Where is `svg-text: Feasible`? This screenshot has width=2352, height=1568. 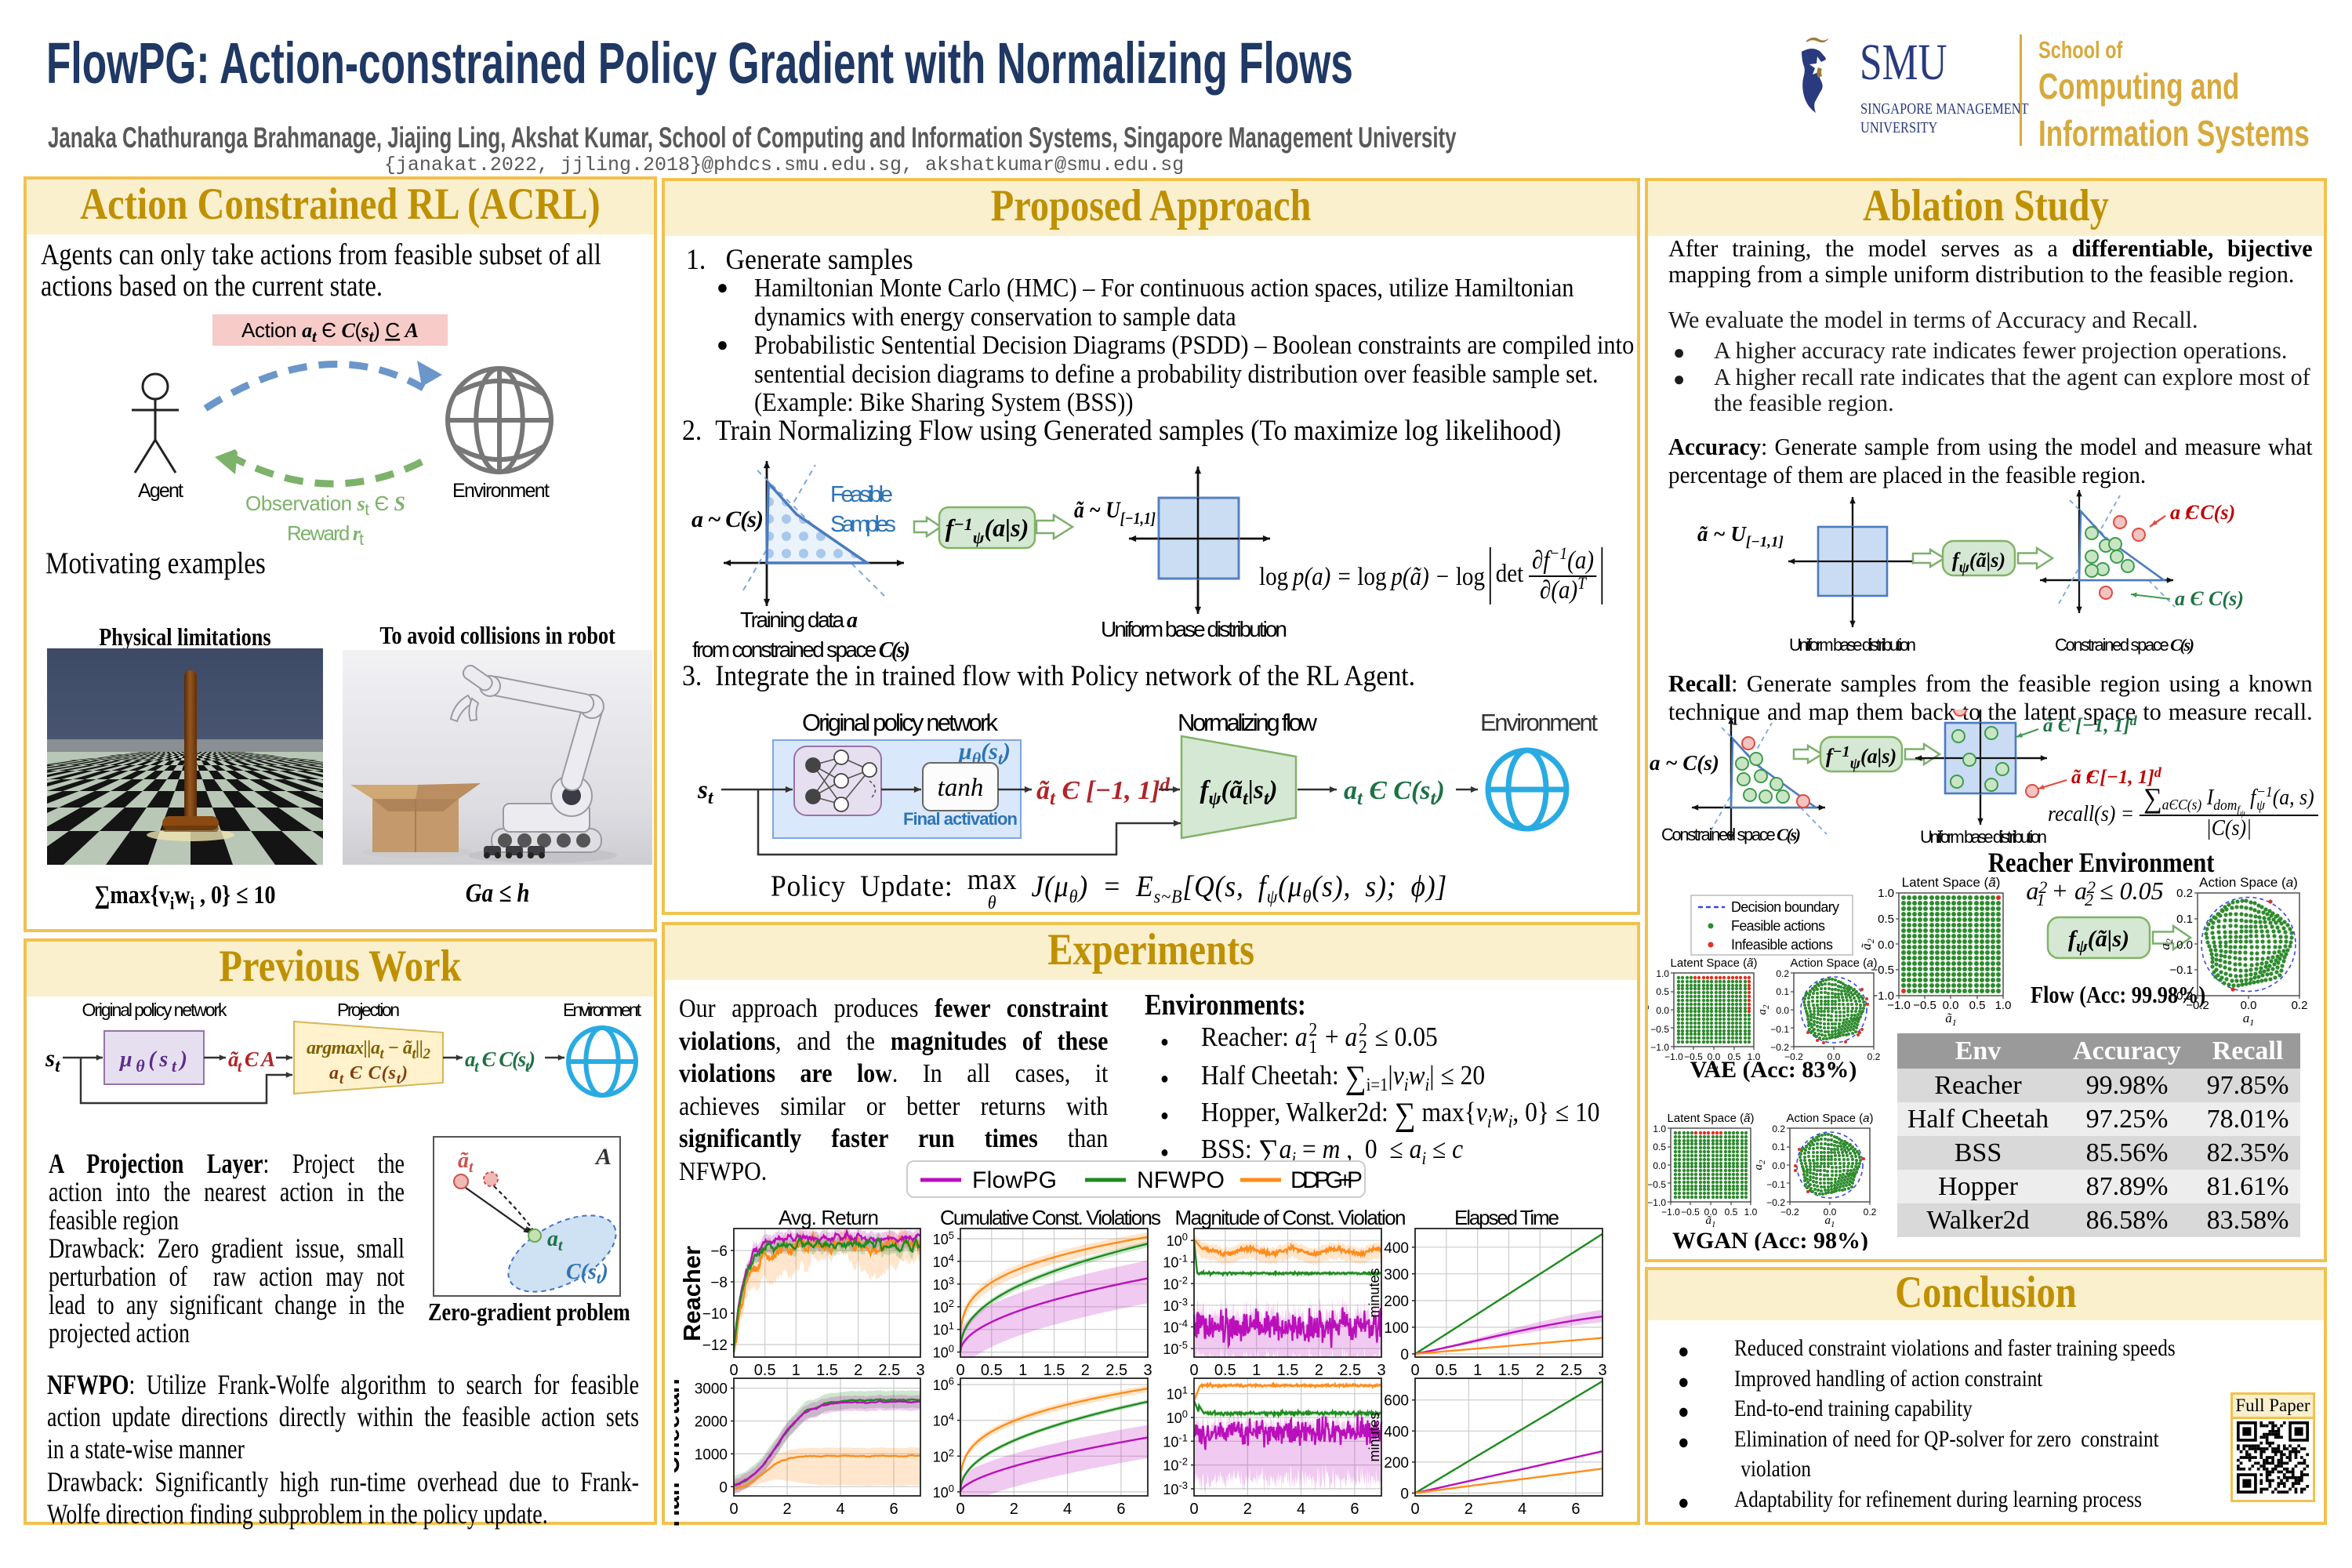
svg-text: Feasible is located at coordinates (861, 494).